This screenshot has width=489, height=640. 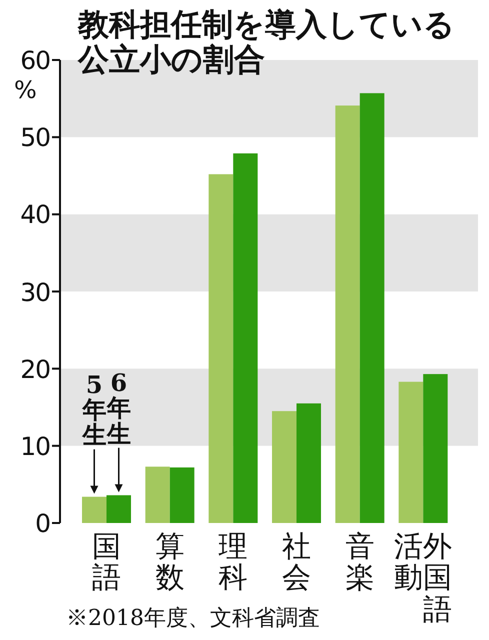 What do you see at coordinates (193, 619) in the screenshot?
I see `annotation: ※2018年度、文科省調査` at bounding box center [193, 619].